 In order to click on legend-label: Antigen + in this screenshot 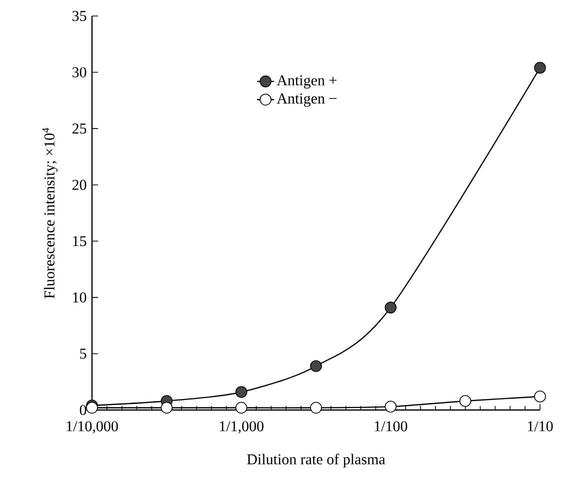, I will do `click(306, 82)`.